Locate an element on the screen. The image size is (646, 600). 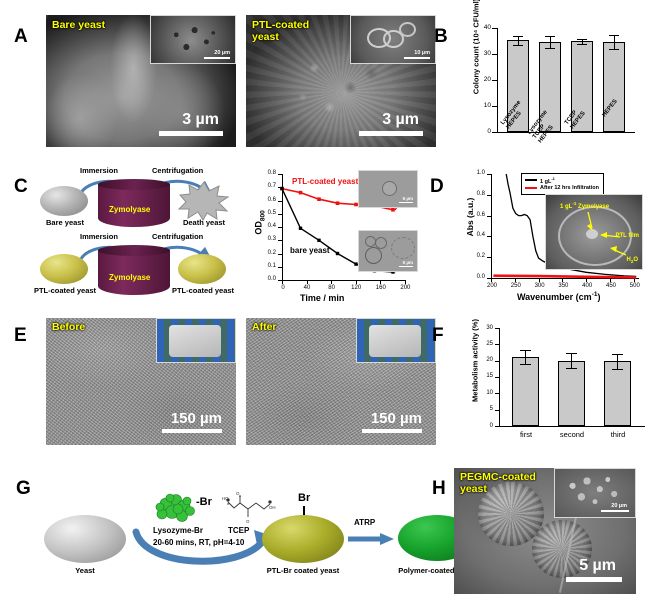
panel-g-yeast-shape is located at coordinates (85, 539).